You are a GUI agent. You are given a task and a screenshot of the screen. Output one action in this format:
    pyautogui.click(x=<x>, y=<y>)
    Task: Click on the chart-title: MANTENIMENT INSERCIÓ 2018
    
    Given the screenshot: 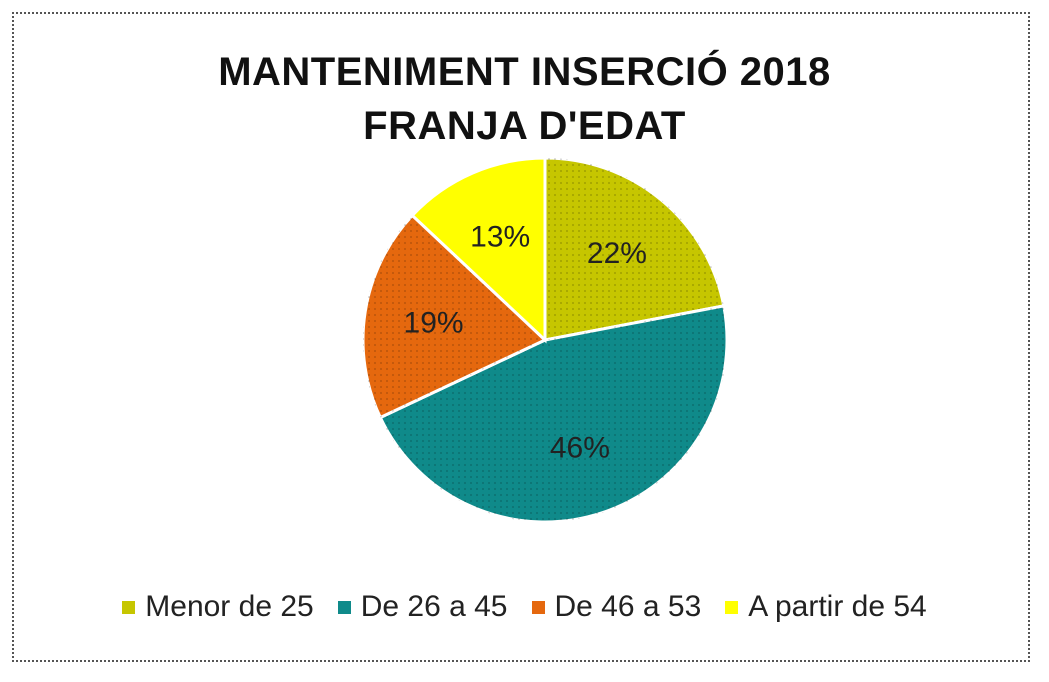 What is the action you would take?
    pyautogui.click(x=524, y=72)
    